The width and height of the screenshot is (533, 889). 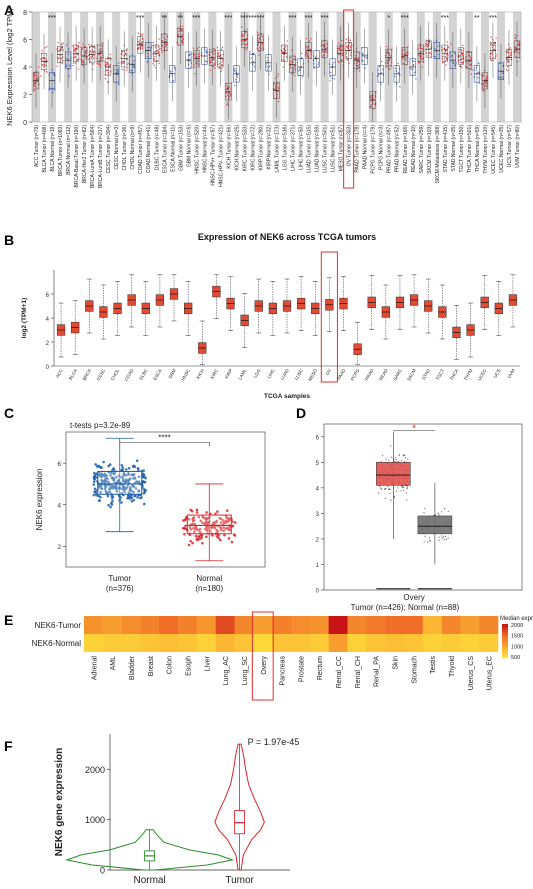 What do you see at coordinates (278, 149) in the screenshot?
I see `category-label: LAML.Tumor (n=173)` at bounding box center [278, 149].